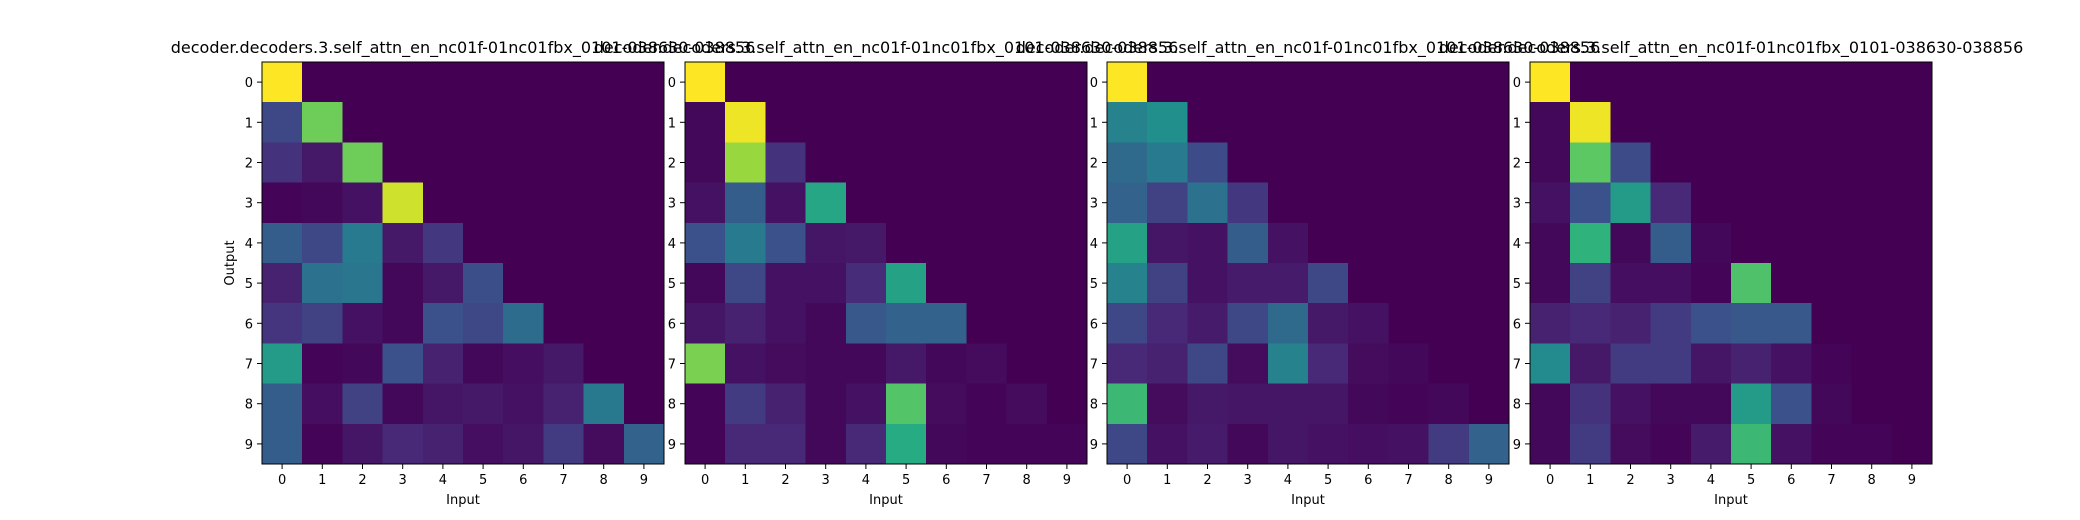 The image size is (2080, 520). Describe the element at coordinates (986, 480) in the screenshot. I see `x-tick-label: 7` at that location.